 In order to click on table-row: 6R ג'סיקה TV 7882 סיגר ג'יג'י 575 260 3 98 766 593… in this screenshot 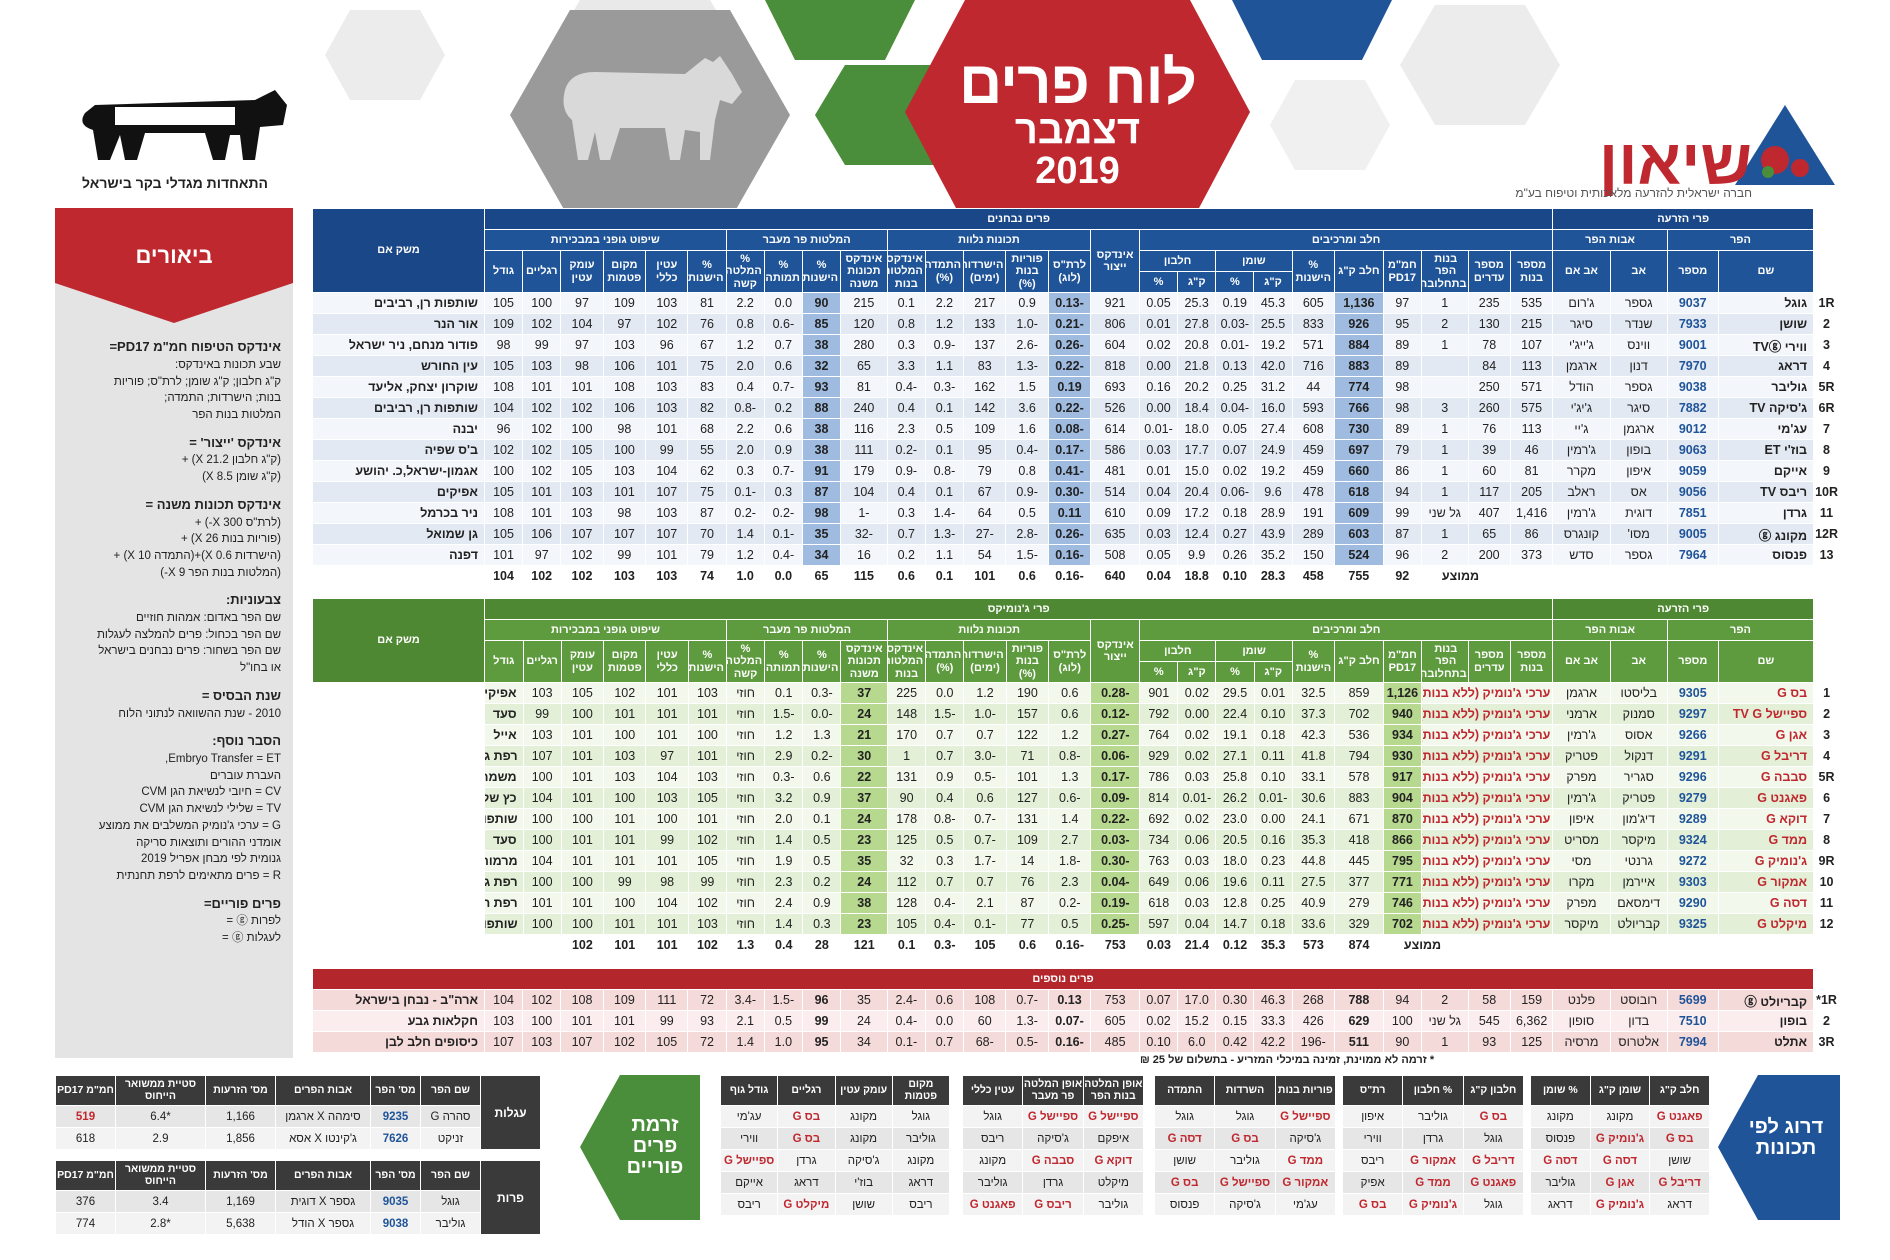, I will do `click(1075, 408)`.